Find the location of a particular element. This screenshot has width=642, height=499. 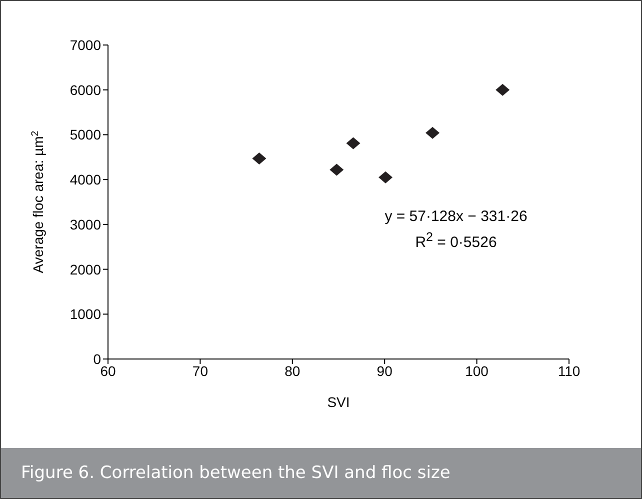

y-tick-label: 7000 is located at coordinates (86, 44).